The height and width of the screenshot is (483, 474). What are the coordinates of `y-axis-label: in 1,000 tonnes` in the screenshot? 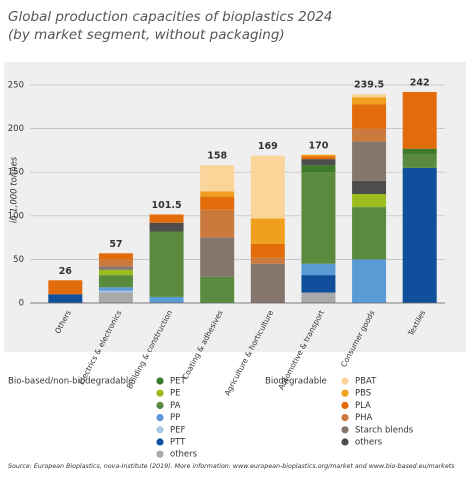 It's located at (15, 189).